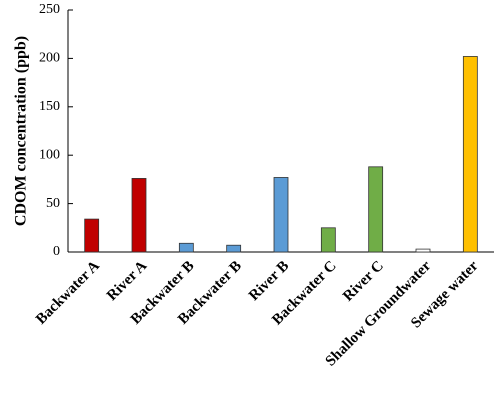  Describe the element at coordinates (49, 106) in the screenshot. I see `y-tick-label: 150` at that location.